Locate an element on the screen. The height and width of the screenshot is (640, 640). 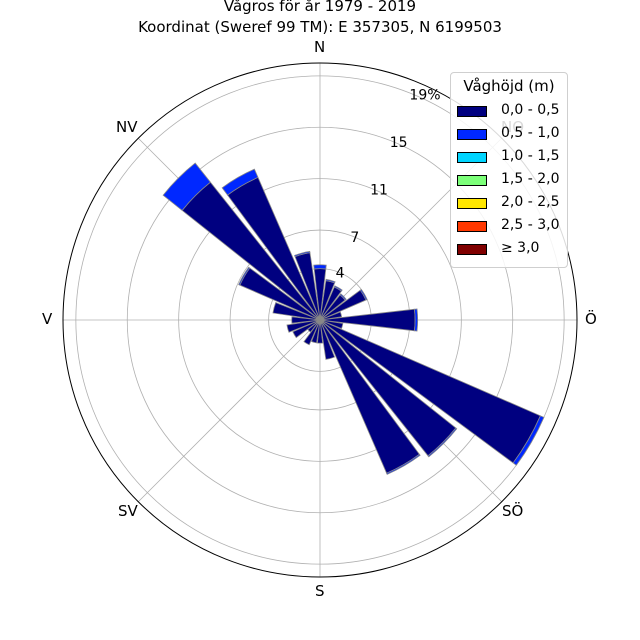
legend-label: 1,5 - 2,0 is located at coordinates (530, 179).